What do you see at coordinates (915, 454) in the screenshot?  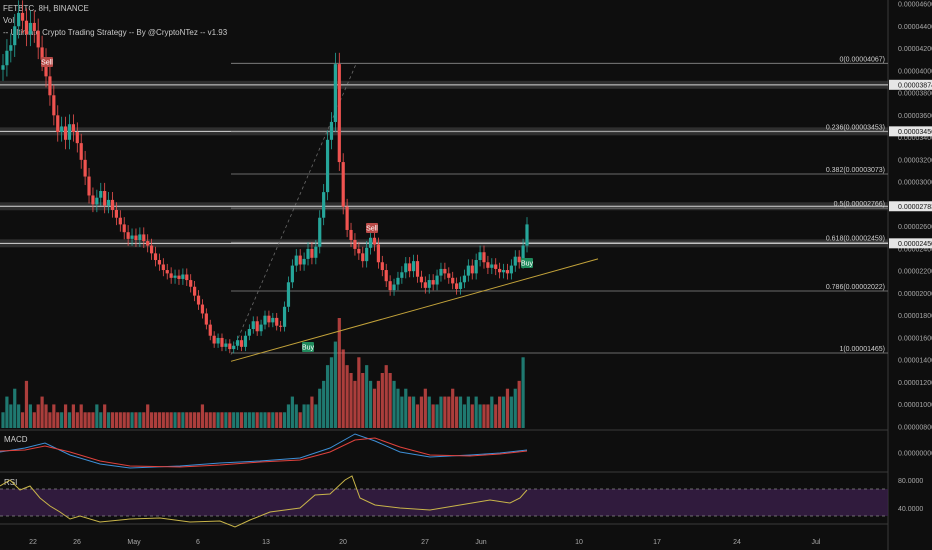 I see `macd-tick: 0.00000000` at bounding box center [915, 454].